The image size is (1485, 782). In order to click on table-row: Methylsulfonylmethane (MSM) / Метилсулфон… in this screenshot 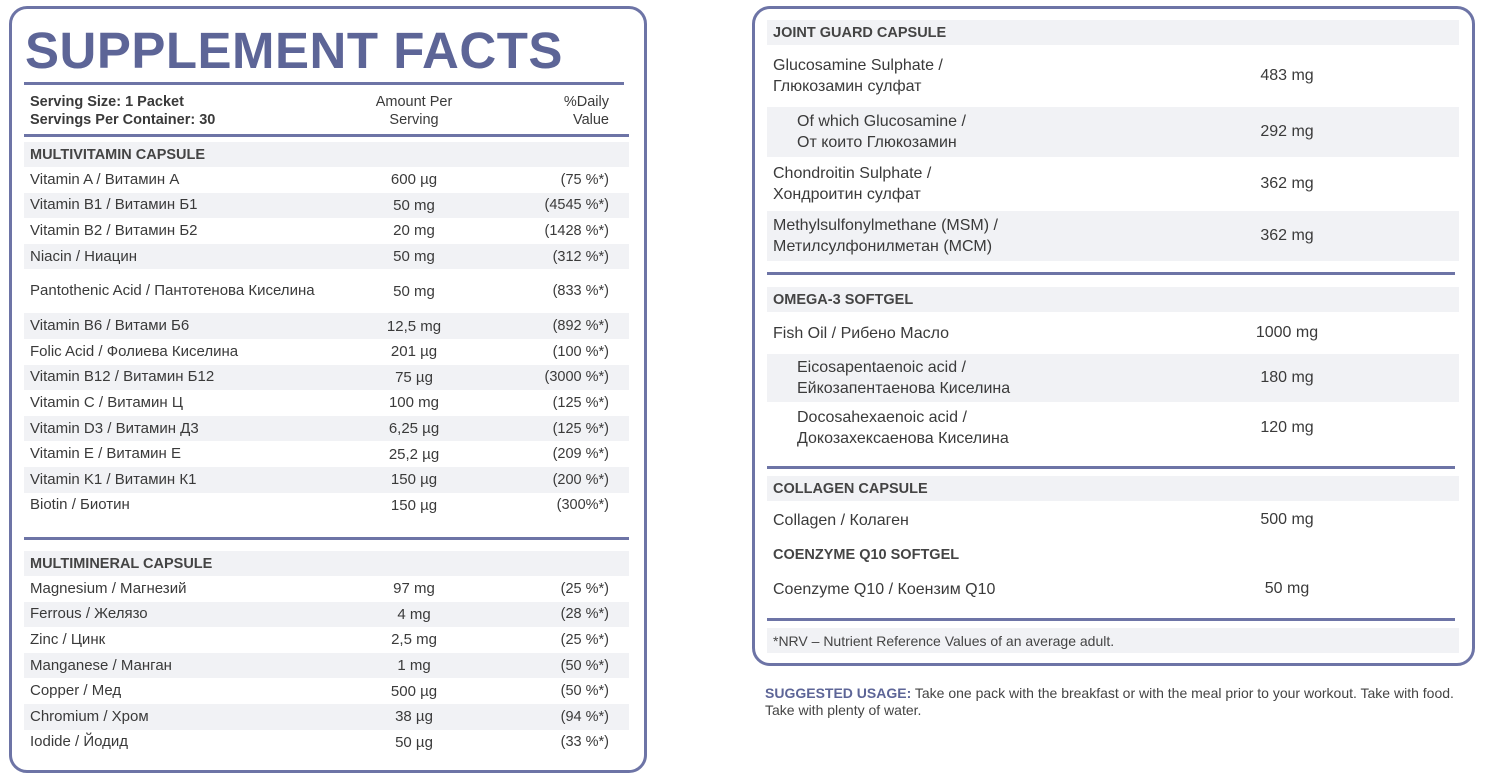, I will do `click(1113, 236)`.